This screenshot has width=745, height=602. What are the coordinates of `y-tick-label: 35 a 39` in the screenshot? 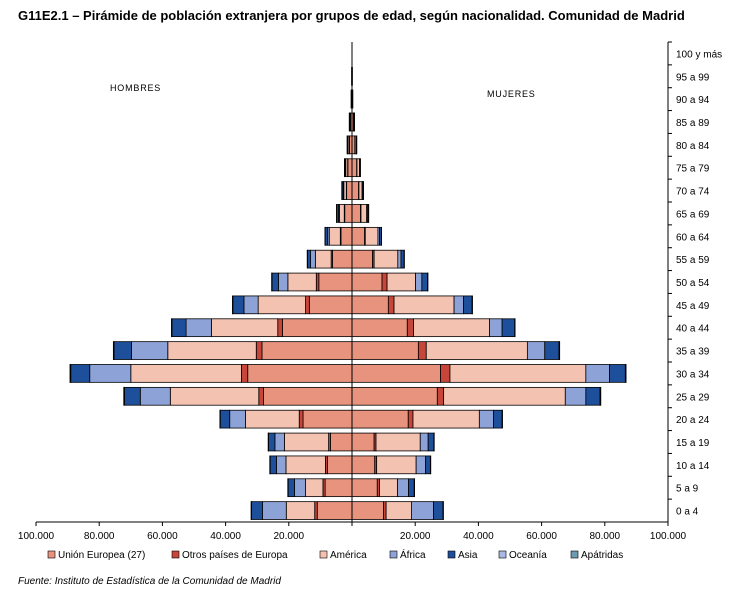 It's located at (693, 352).